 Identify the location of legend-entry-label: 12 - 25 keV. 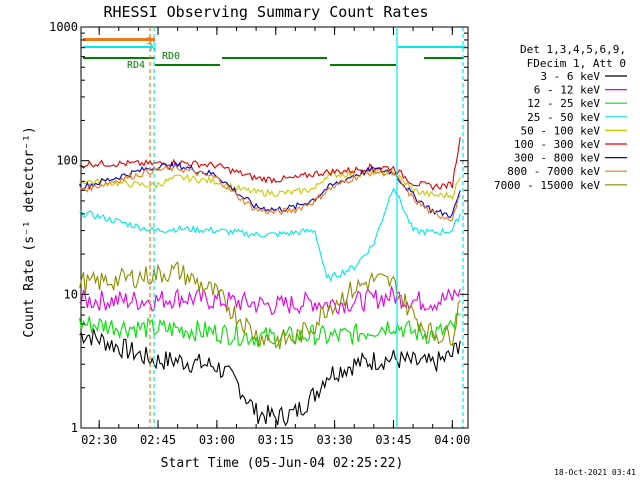
(563, 103).